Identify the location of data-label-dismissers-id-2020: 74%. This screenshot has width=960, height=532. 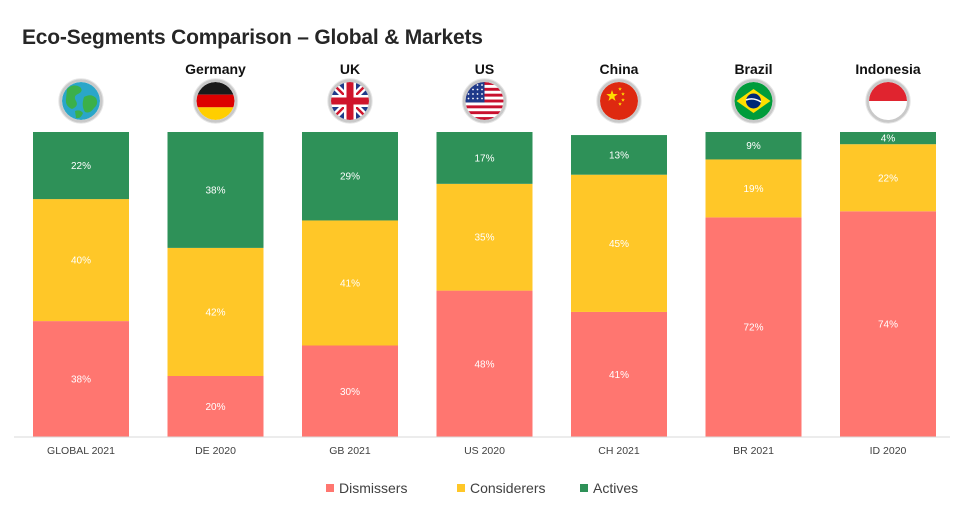
(888, 325).